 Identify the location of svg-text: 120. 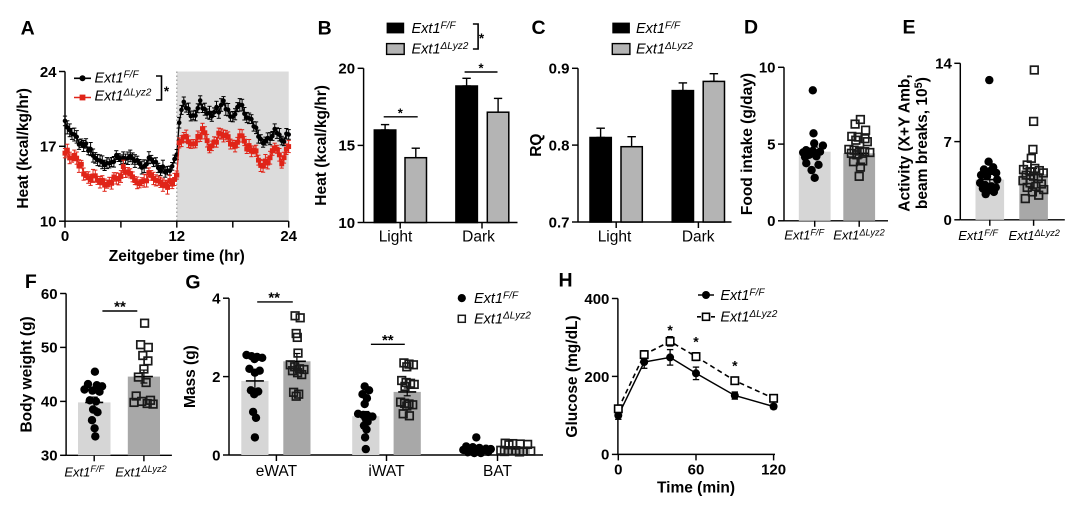
(773, 469).